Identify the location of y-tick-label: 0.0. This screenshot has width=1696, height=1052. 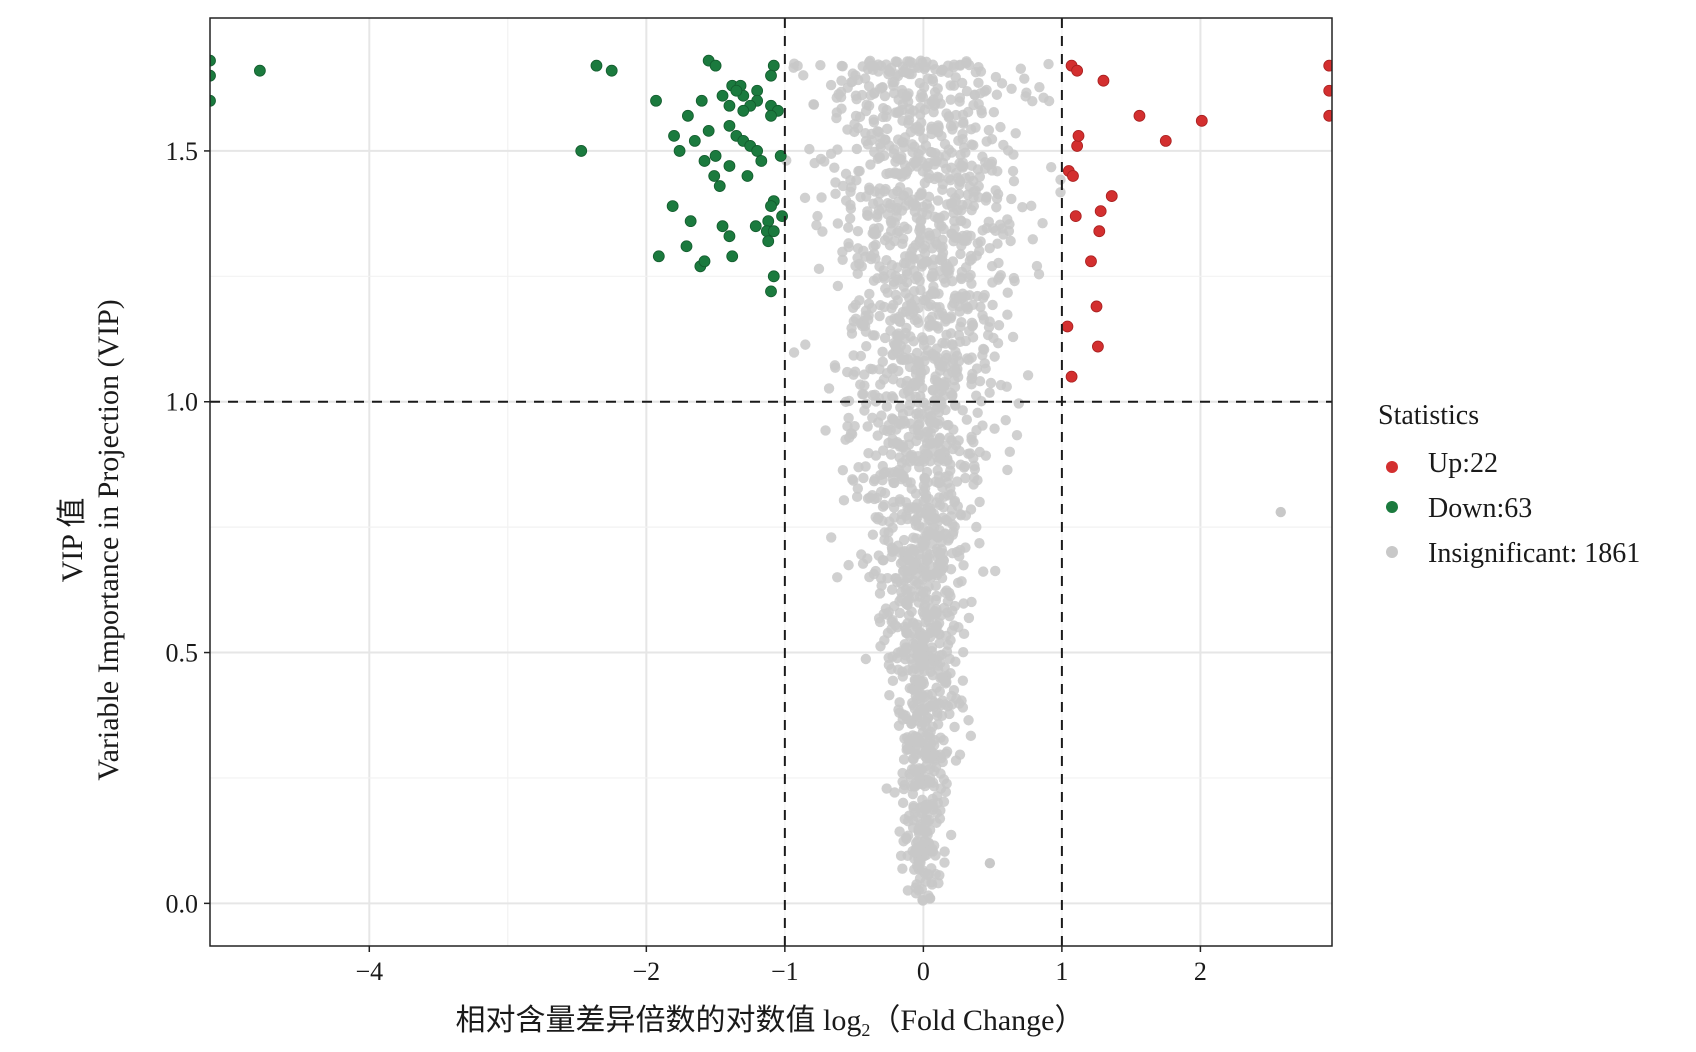
(182, 903).